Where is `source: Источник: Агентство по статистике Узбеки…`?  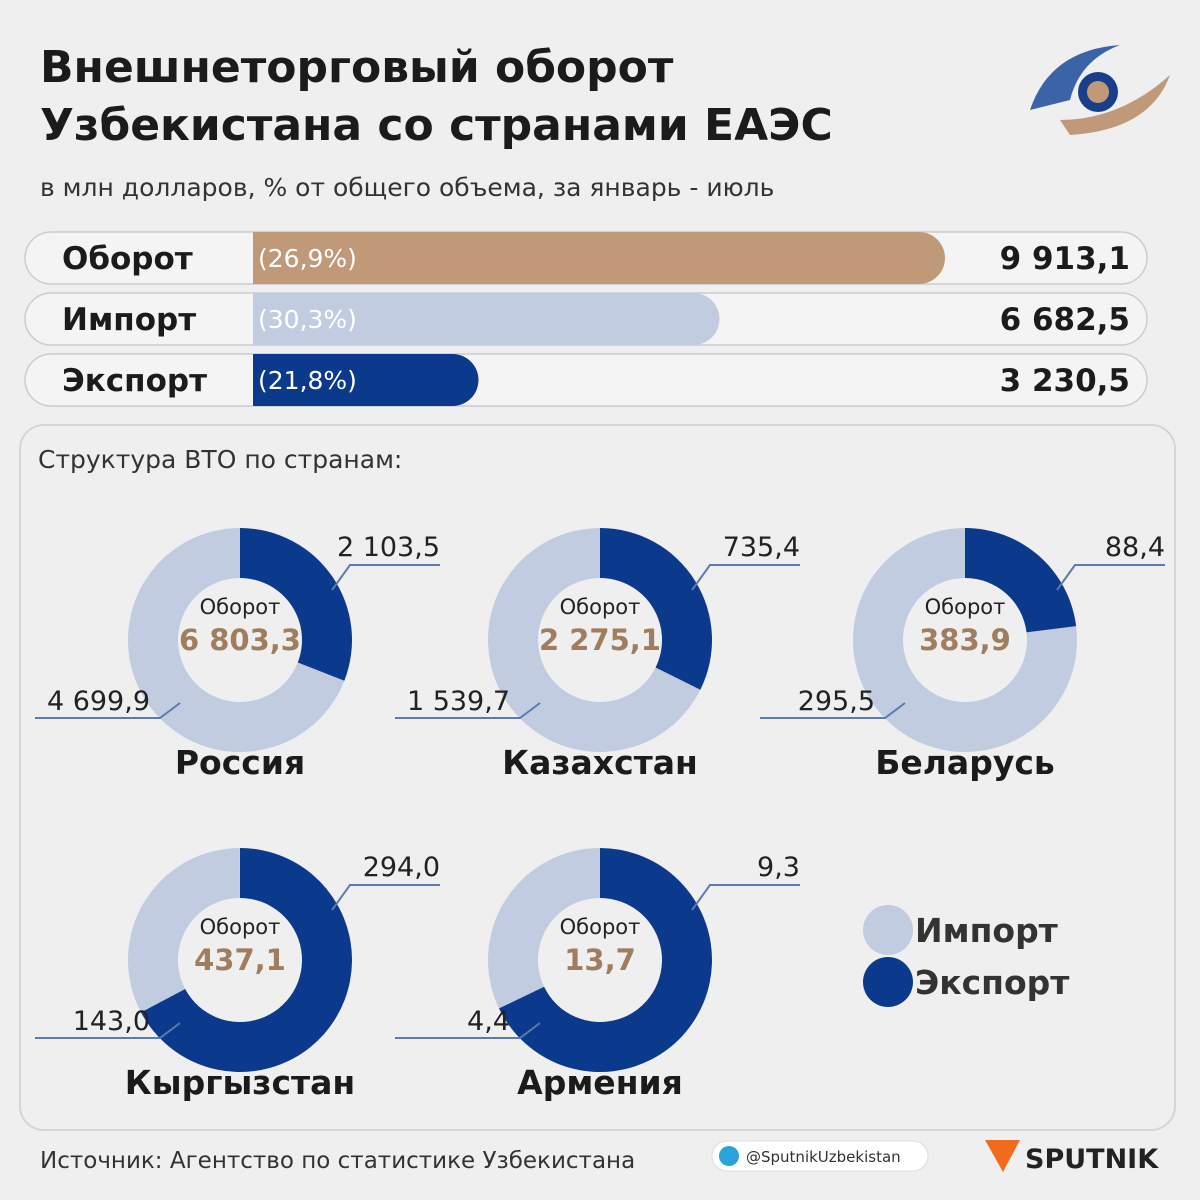
source: Источник: Агентство по статистике Узбеки… is located at coordinates (337, 1161).